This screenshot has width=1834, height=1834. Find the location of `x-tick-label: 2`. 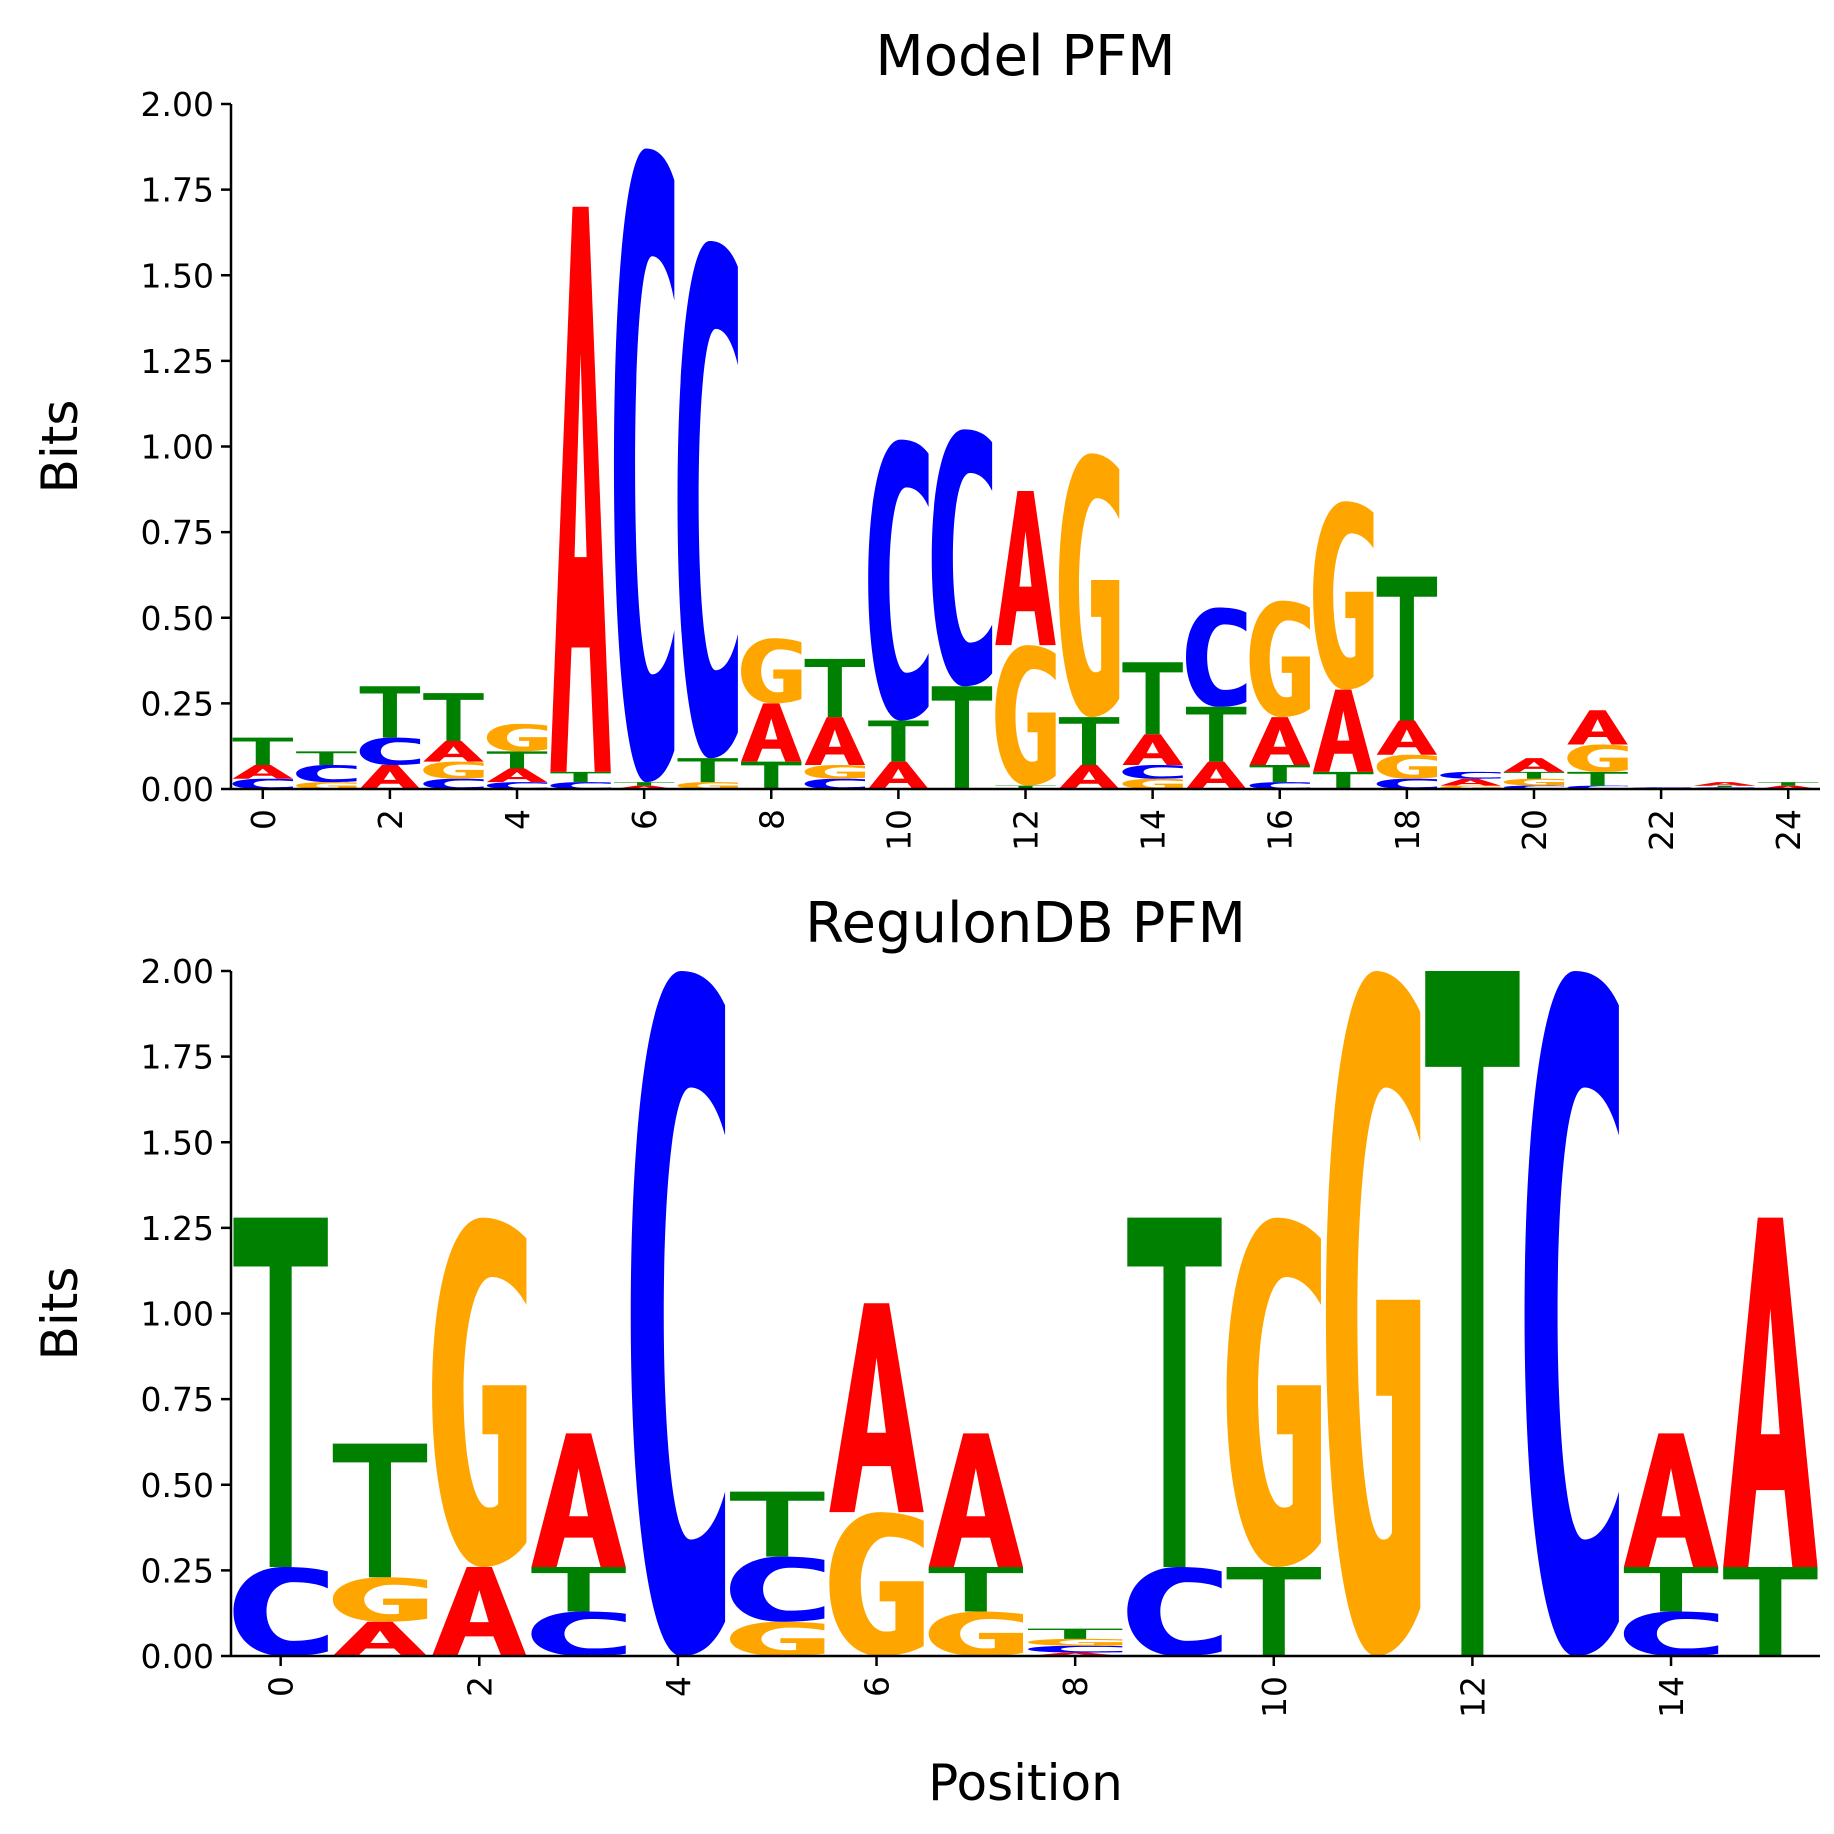

x-tick-label: 2 is located at coordinates (390, 819).